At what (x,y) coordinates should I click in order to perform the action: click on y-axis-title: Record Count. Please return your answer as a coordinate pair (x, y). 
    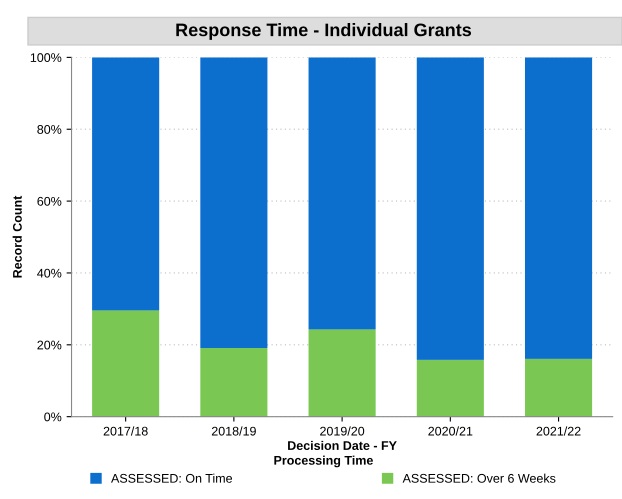
    Looking at the image, I should click on (17, 237).